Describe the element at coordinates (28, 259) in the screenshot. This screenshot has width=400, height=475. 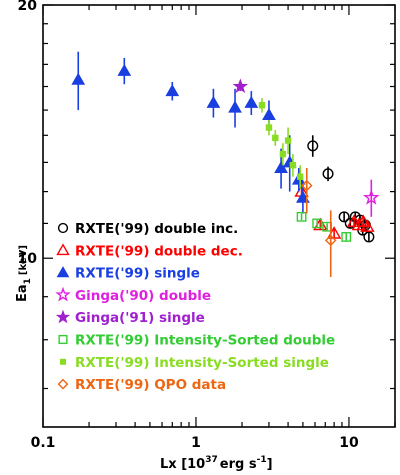
I see `y-tick-label: 10` at that location.